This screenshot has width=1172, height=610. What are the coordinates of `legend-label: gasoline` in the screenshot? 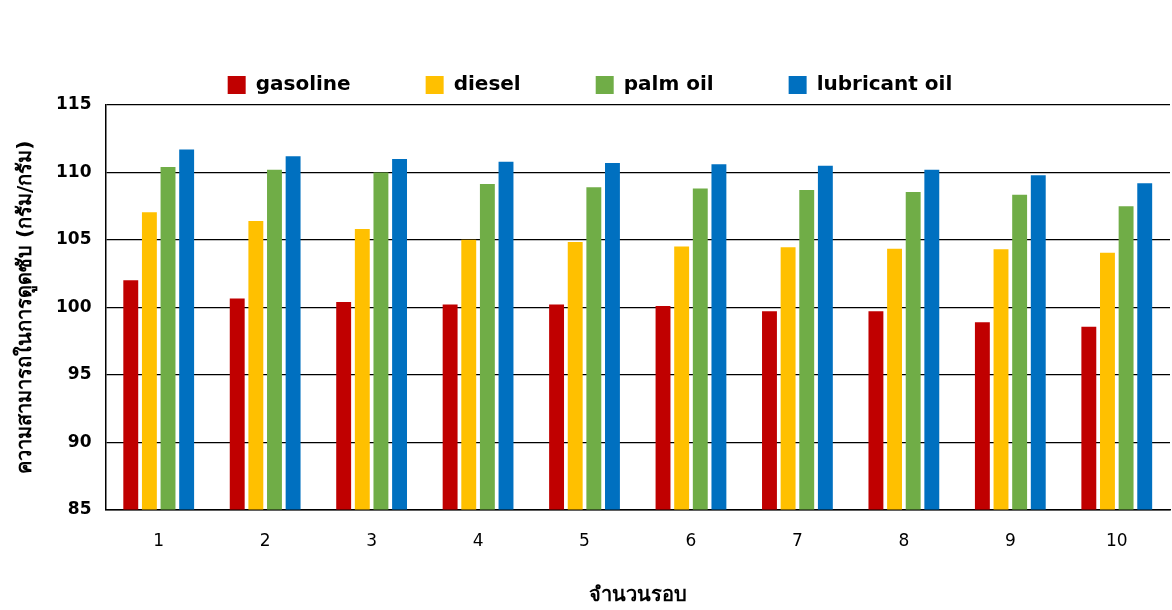 It's located at (303, 83).